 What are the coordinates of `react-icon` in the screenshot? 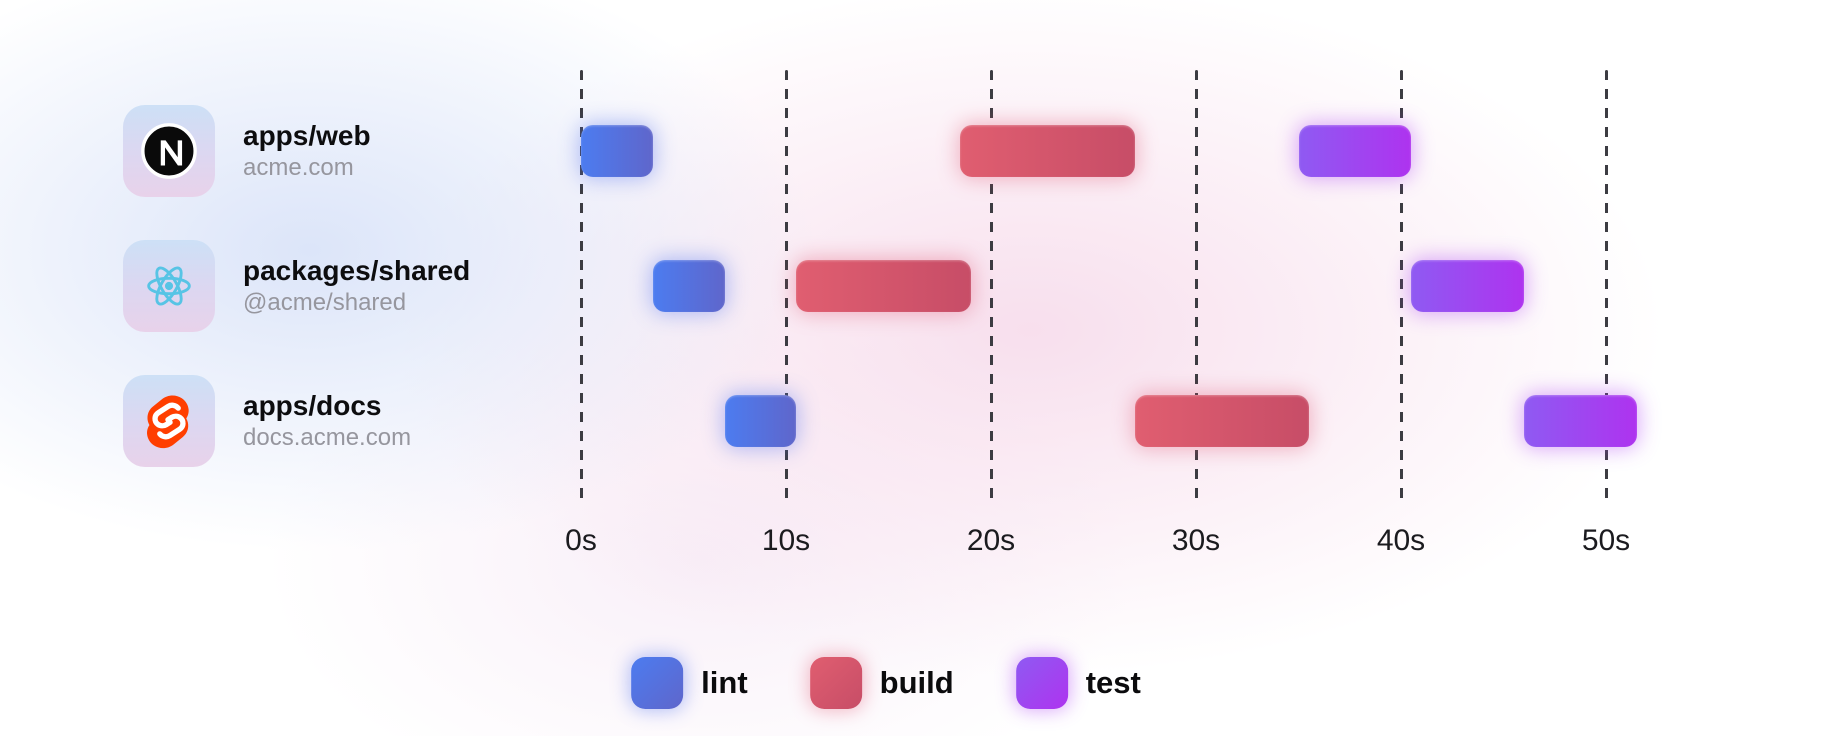 It's located at (169, 286).